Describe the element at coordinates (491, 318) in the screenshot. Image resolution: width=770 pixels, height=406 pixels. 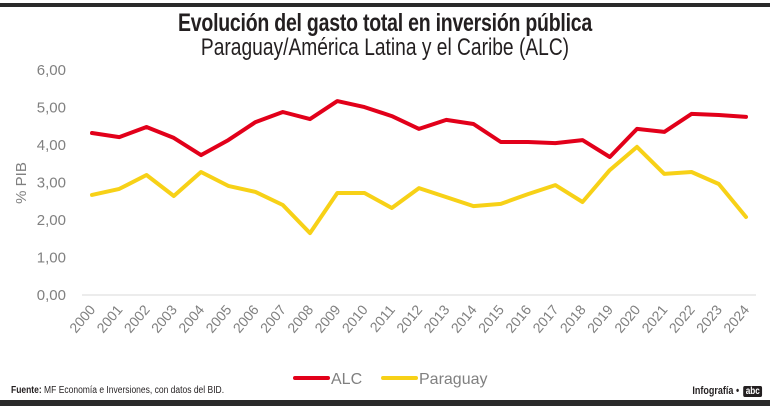
I see `x-tick-label: 2015` at that location.